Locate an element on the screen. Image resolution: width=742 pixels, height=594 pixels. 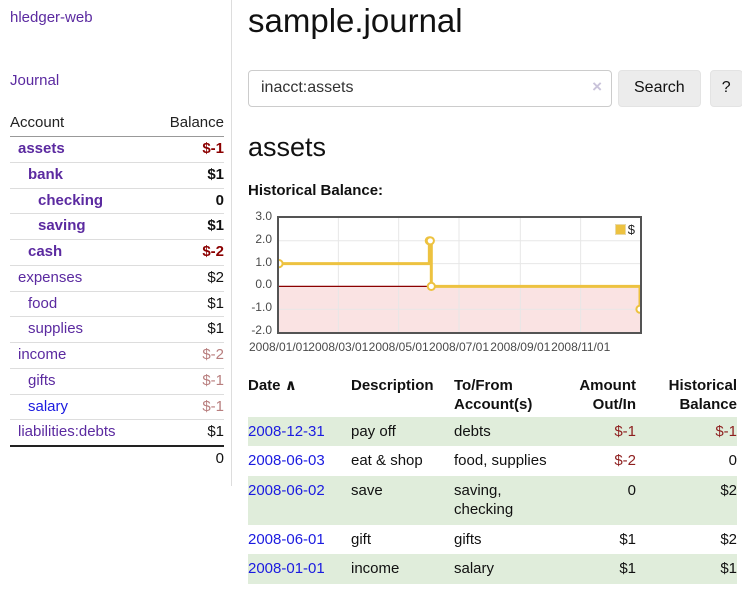
y-tick-label: -2.0 is located at coordinates (261, 329).